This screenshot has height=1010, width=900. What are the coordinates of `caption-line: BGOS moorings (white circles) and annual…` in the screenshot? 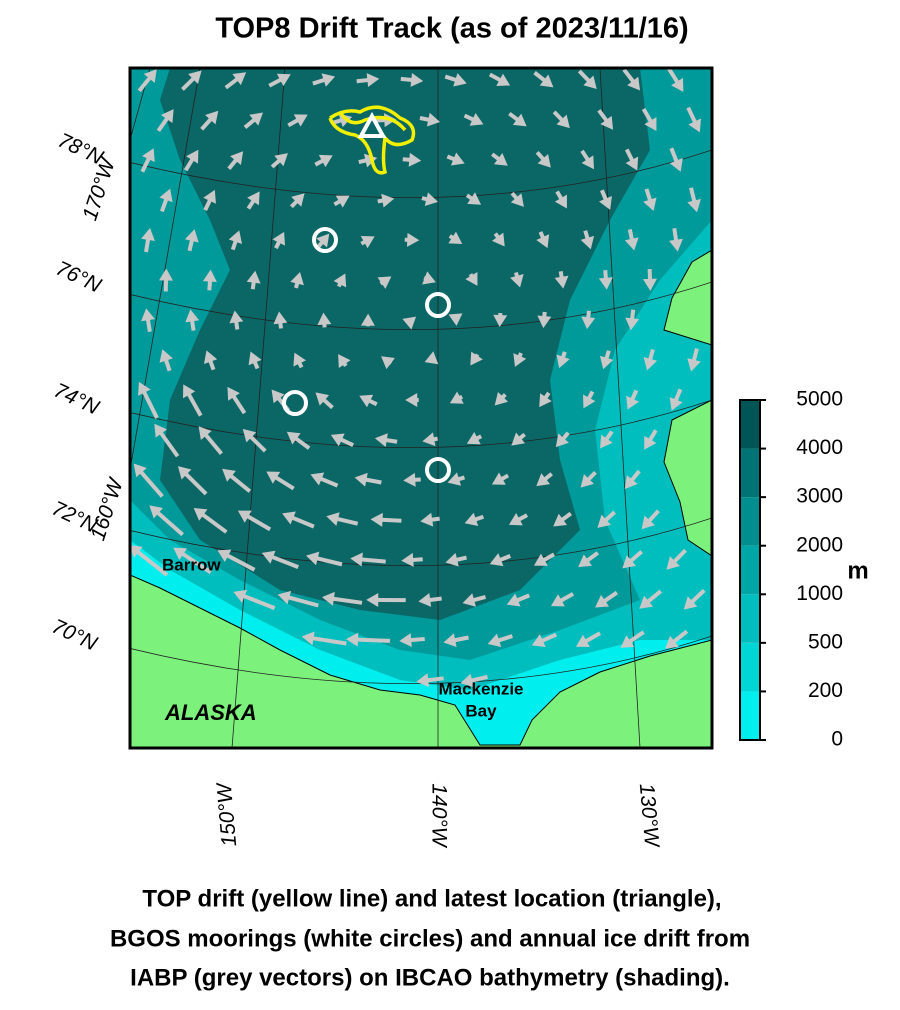 It's located at (430, 938).